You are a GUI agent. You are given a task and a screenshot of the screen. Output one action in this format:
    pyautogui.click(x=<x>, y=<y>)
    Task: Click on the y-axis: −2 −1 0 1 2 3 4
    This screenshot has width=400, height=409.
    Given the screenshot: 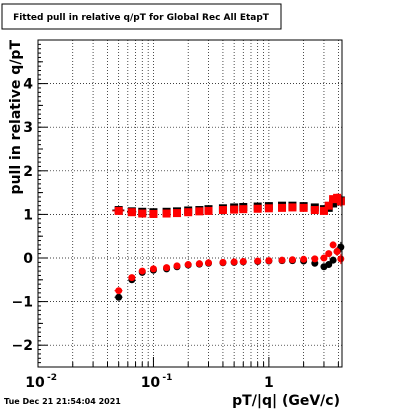 What is the action you would take?
    pyautogui.click(x=30, y=203)
    